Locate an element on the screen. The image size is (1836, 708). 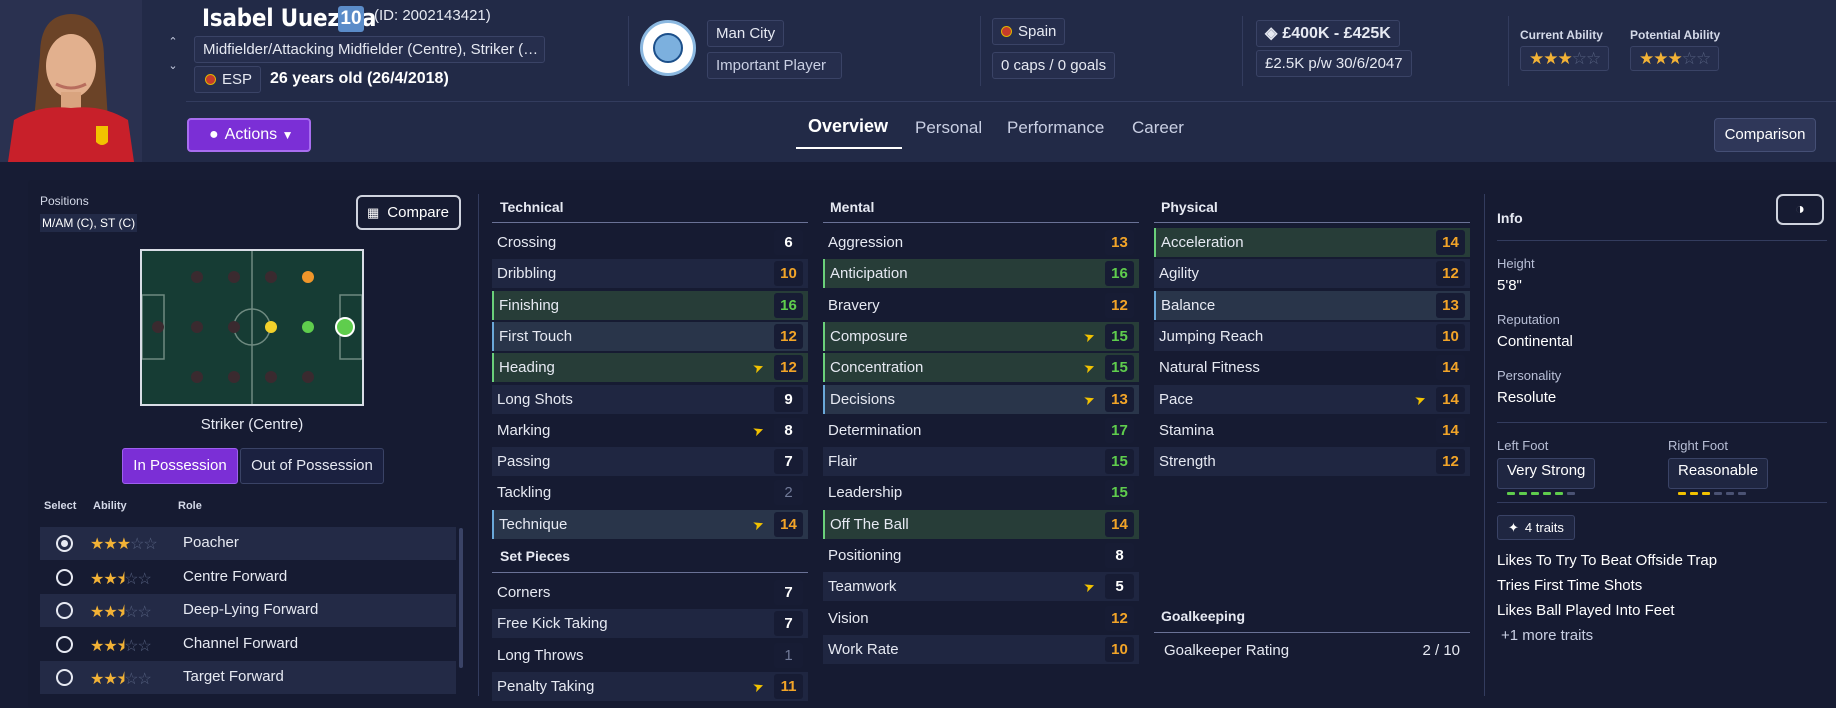
role-row: ★★⯨☆☆ Deep-Lying Forward is located at coordinates (248, 610).